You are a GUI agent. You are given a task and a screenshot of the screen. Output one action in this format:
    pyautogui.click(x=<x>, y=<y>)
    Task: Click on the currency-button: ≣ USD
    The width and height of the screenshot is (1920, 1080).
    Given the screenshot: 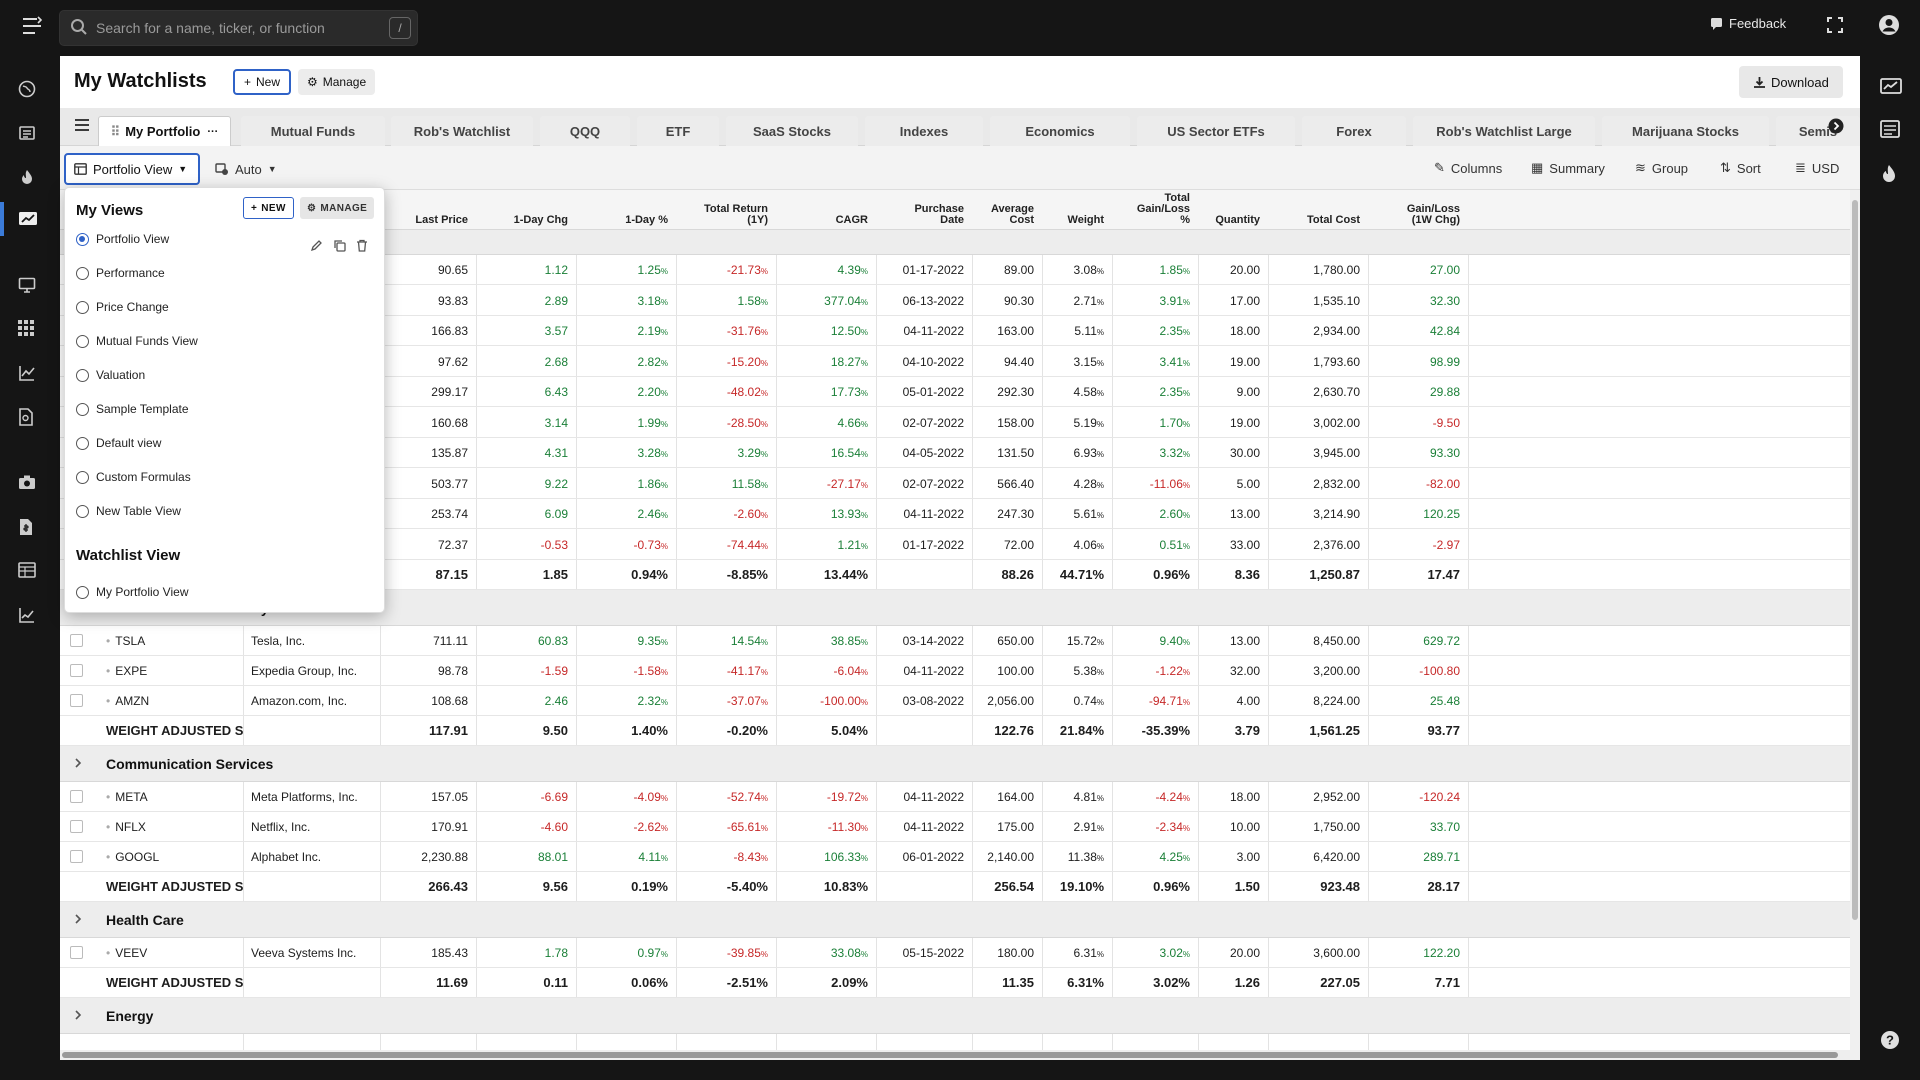 What is the action you would take?
    pyautogui.click(x=1817, y=168)
    